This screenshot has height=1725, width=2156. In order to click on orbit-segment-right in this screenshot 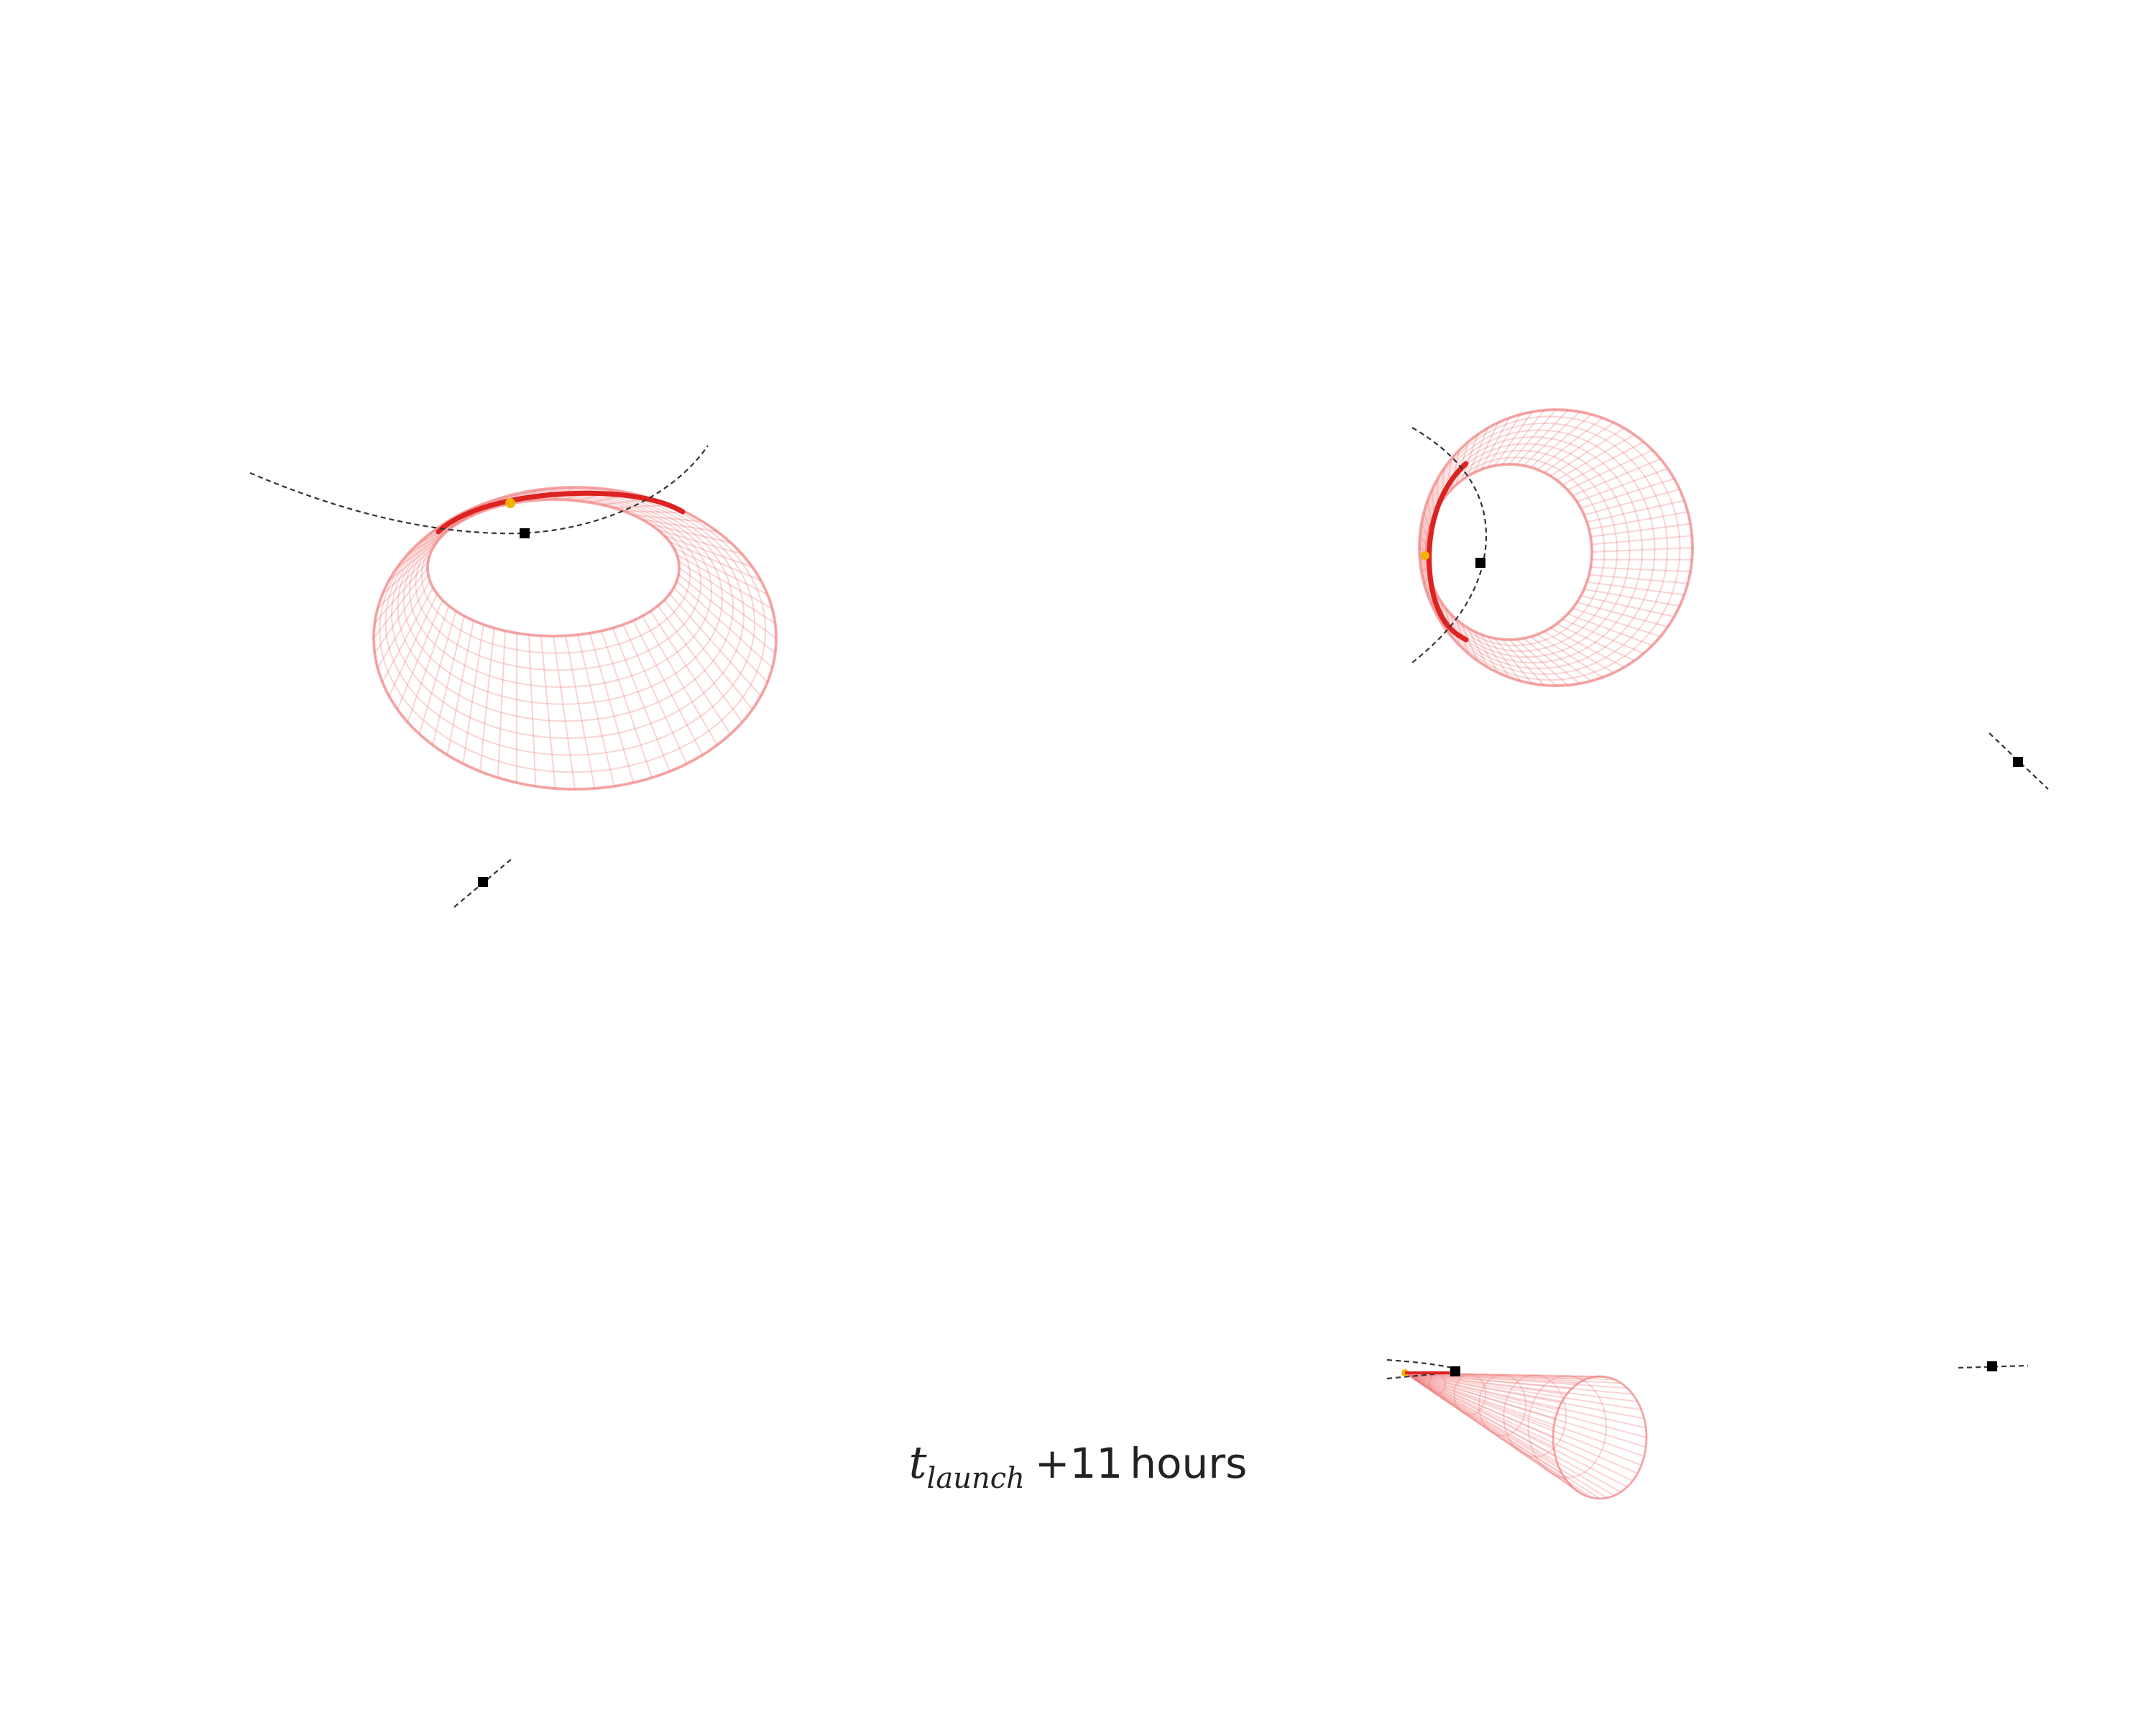, I will do `click(2019, 761)`.